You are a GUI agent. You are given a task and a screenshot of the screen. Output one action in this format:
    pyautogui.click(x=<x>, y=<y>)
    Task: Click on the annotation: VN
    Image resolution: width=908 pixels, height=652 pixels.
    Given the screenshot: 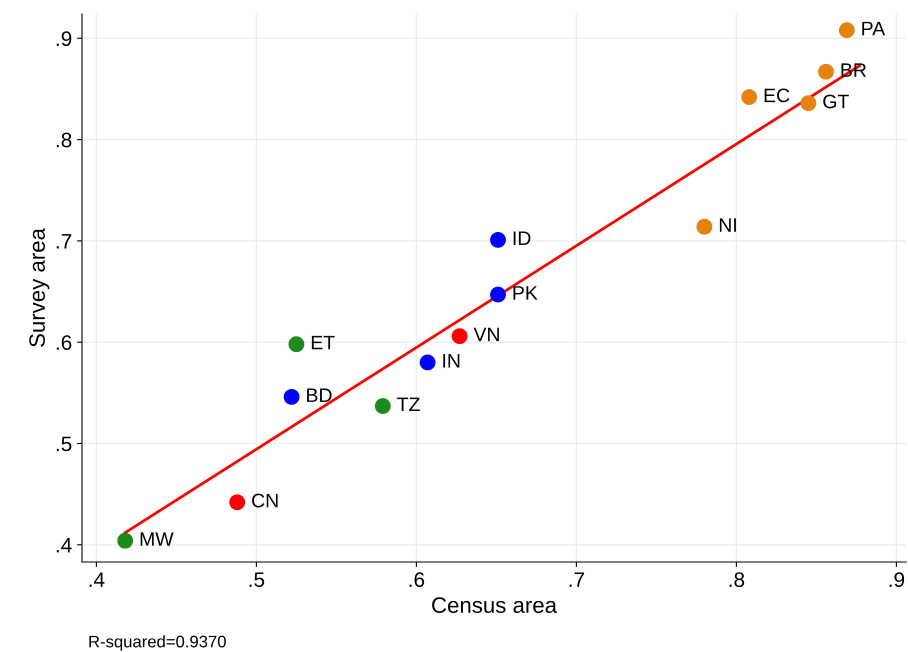 What is the action you would take?
    pyautogui.click(x=486, y=335)
    